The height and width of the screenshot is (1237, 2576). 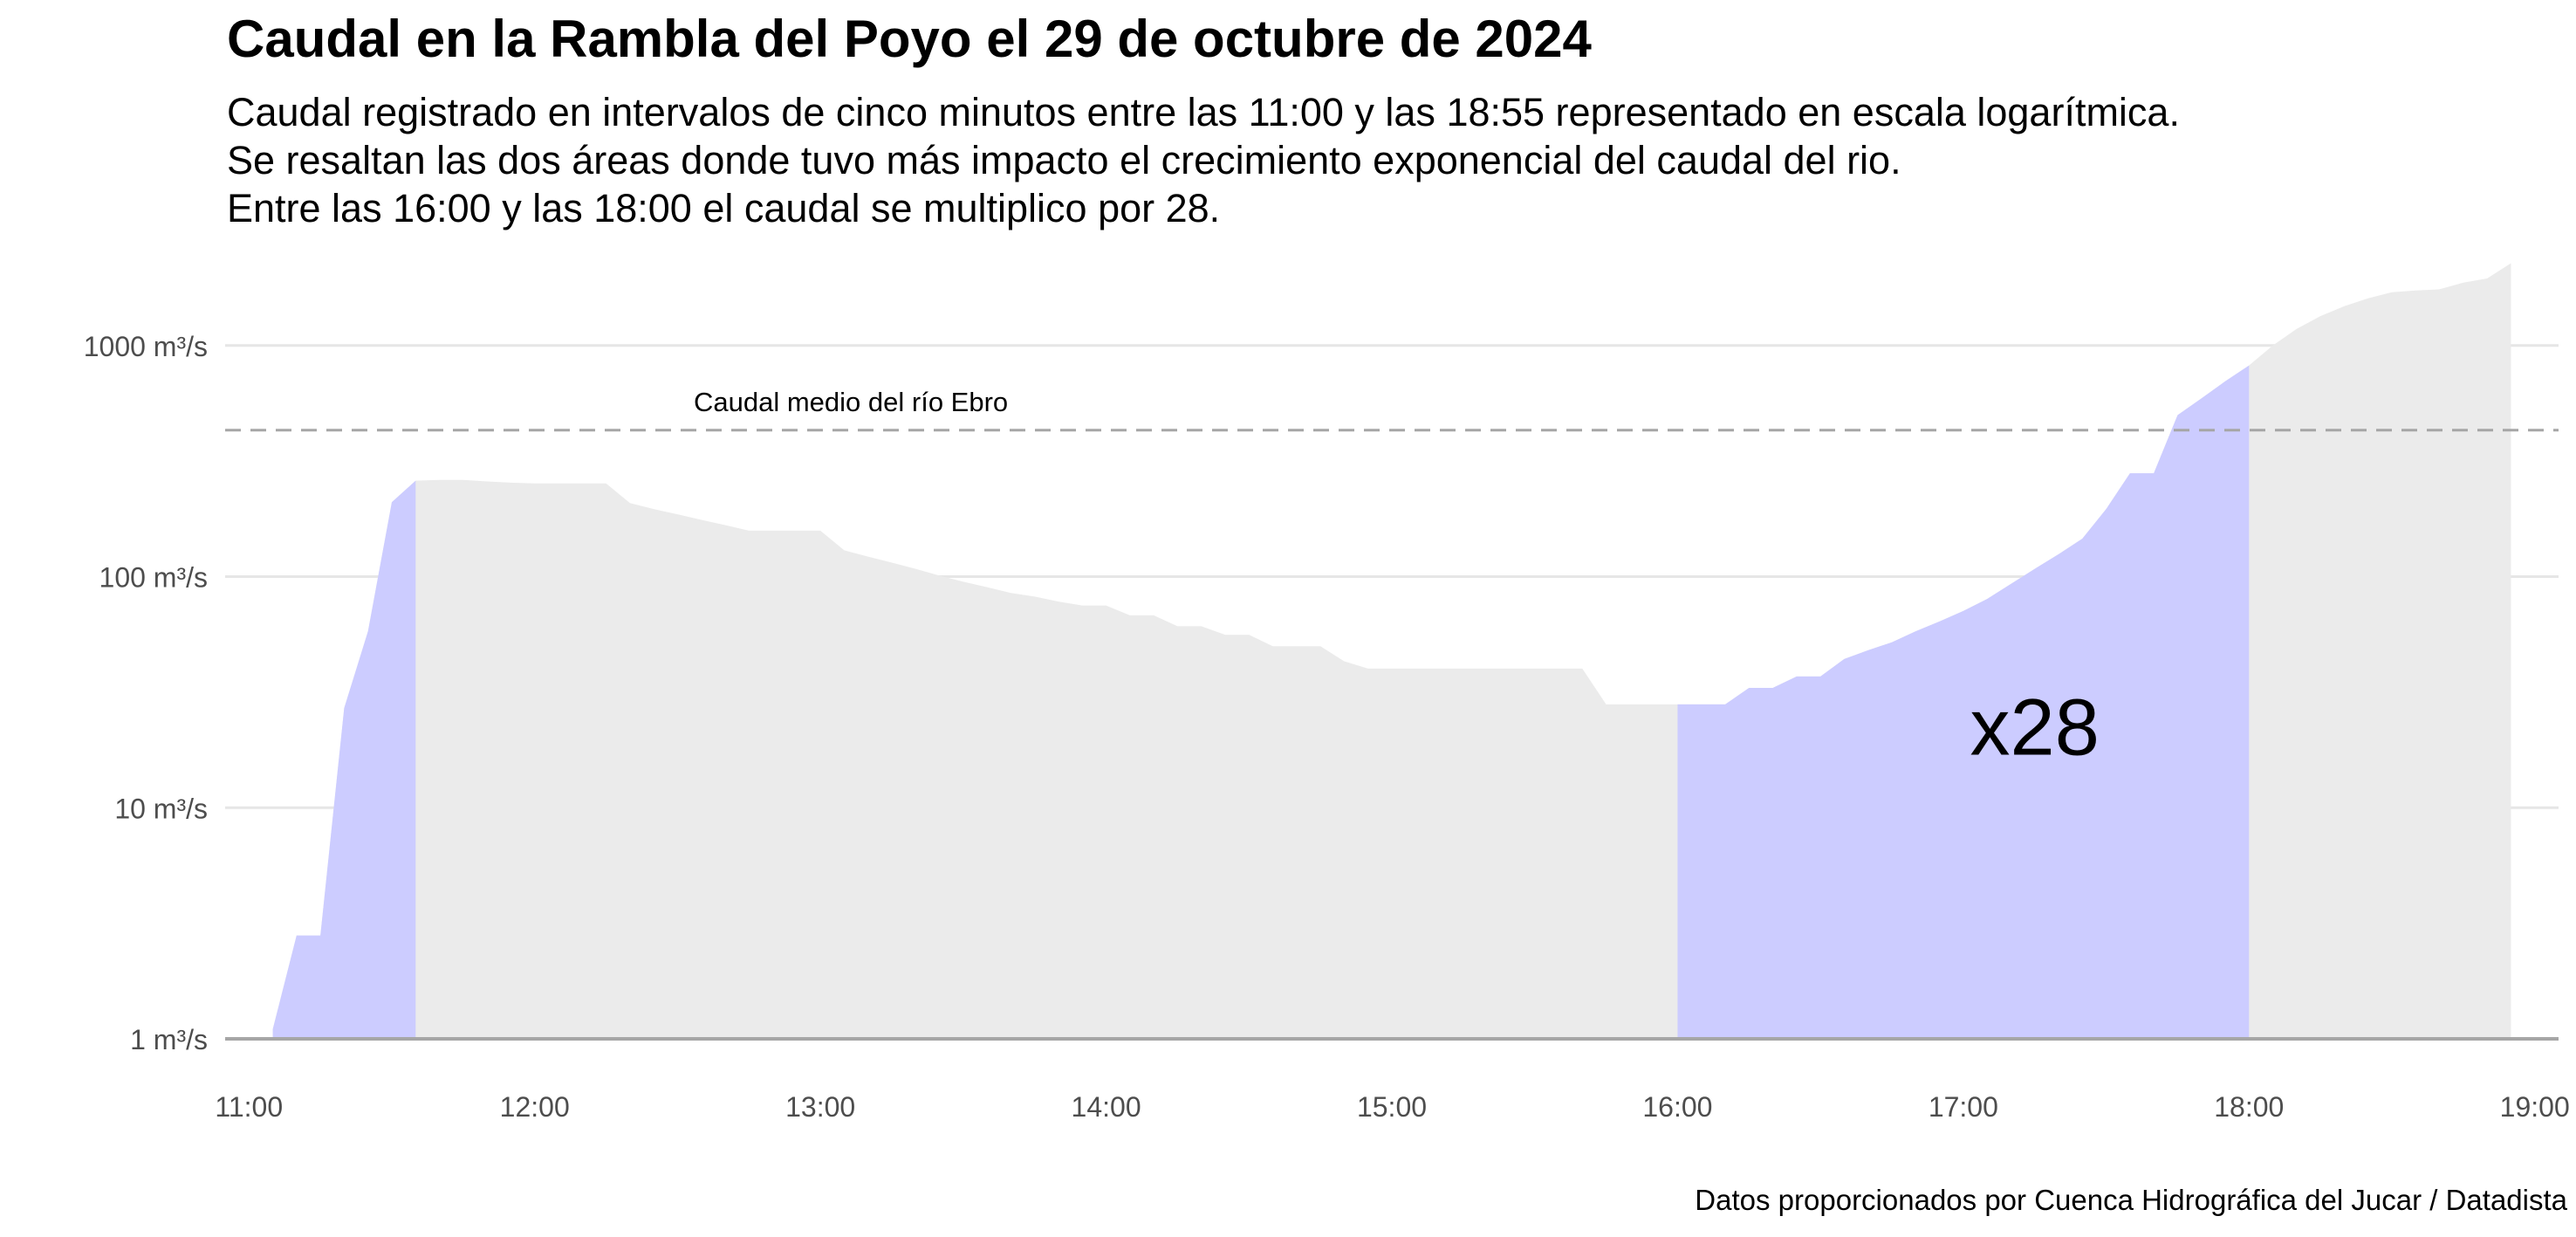 What do you see at coordinates (820, 1107) in the screenshot?
I see `x-tick-label: 13:00` at bounding box center [820, 1107].